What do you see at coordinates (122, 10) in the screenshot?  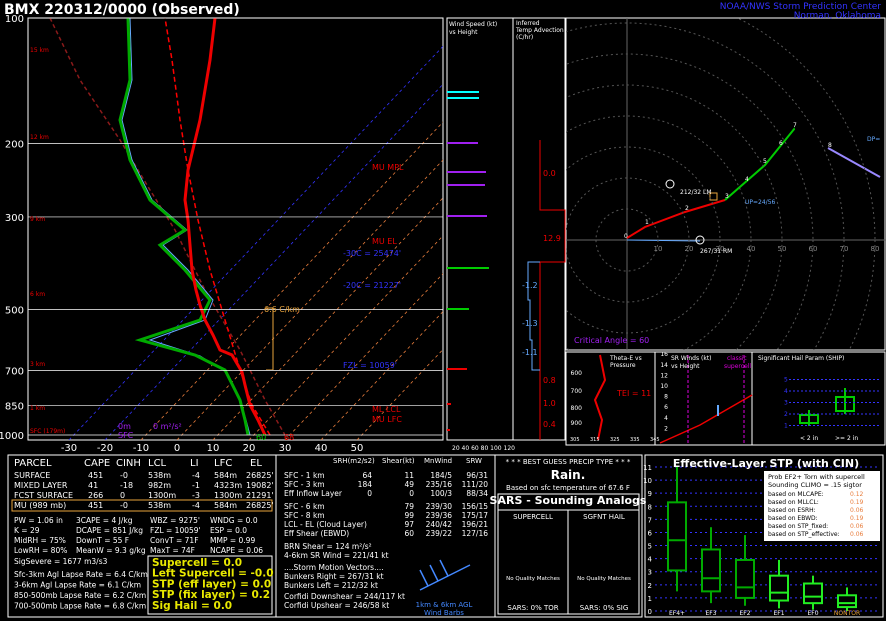 I see `title: BMX 220312/0000 (Observed)` at bounding box center [122, 10].